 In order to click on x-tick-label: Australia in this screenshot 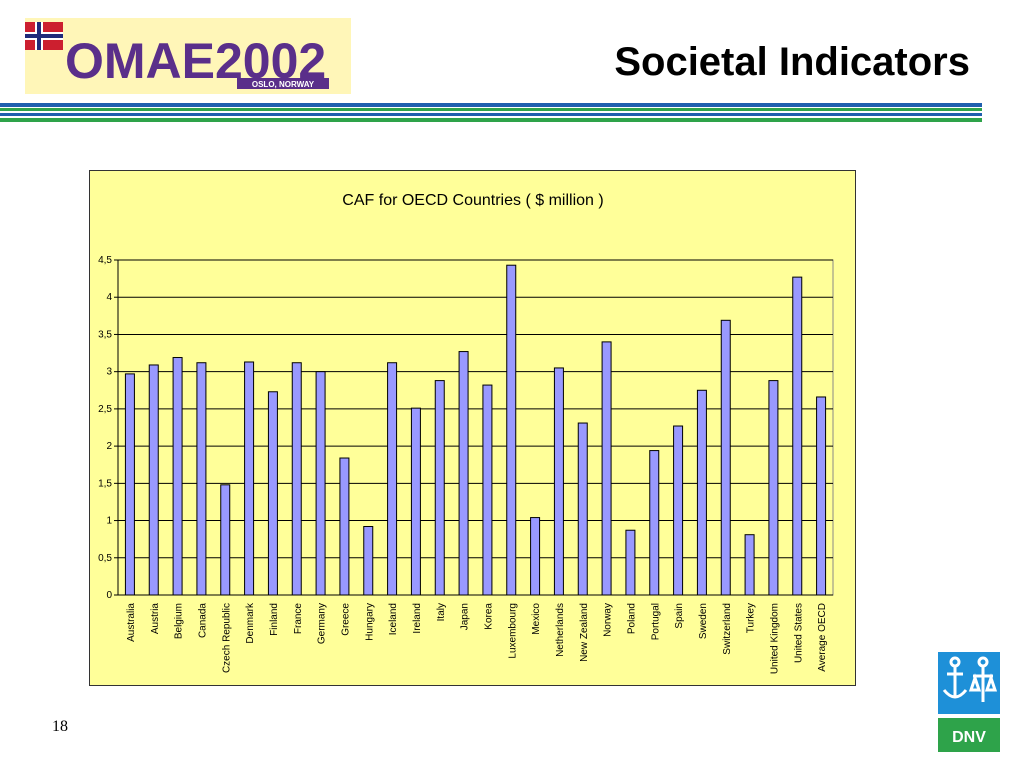, I will do `click(131, 622)`.